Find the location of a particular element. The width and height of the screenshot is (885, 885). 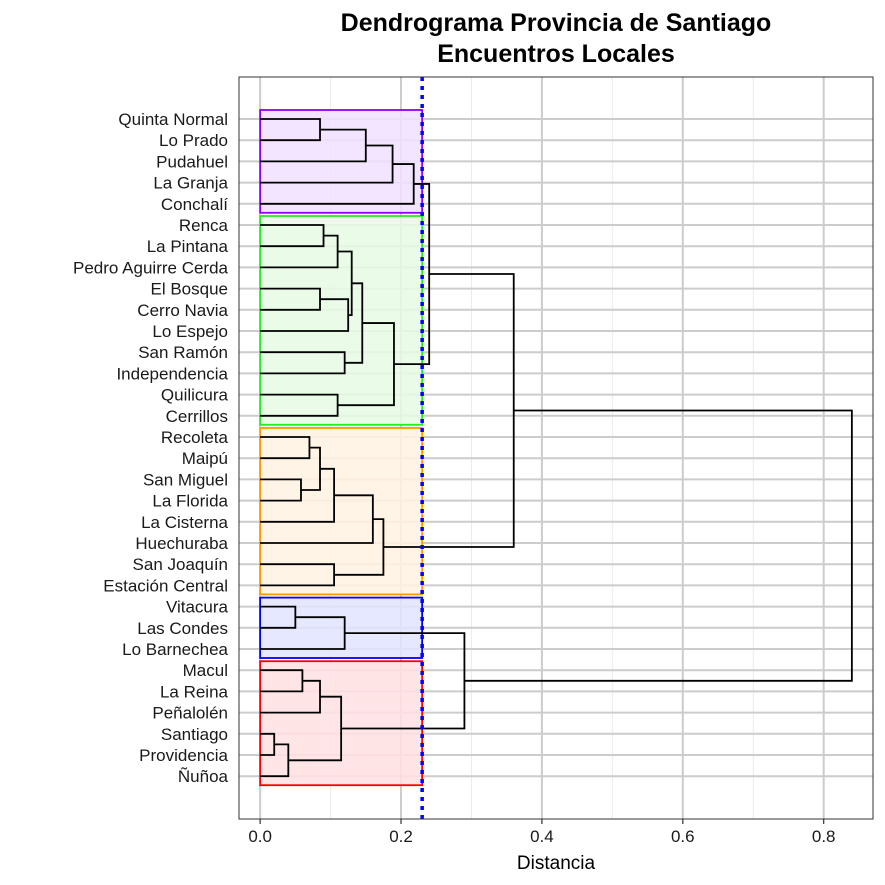

leaf-label: Pudahuel is located at coordinates (192, 161).